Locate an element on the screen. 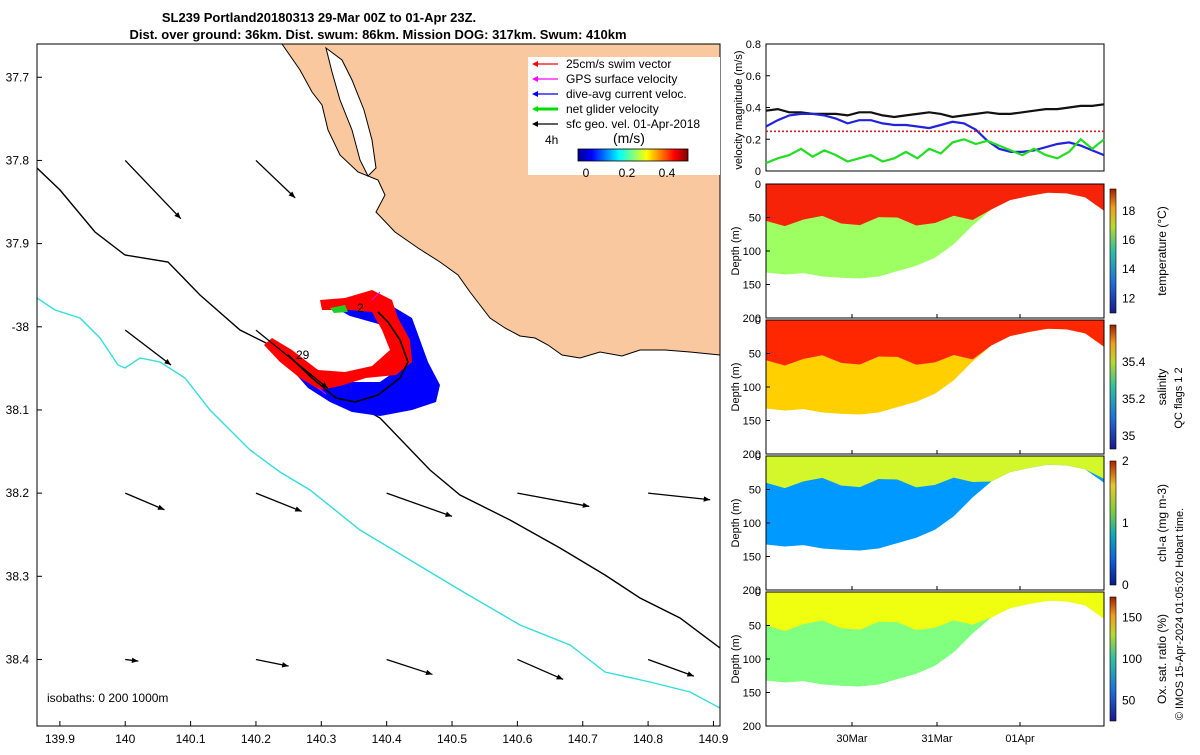  map-x-tick-label: 140.3 is located at coordinates (321, 739).